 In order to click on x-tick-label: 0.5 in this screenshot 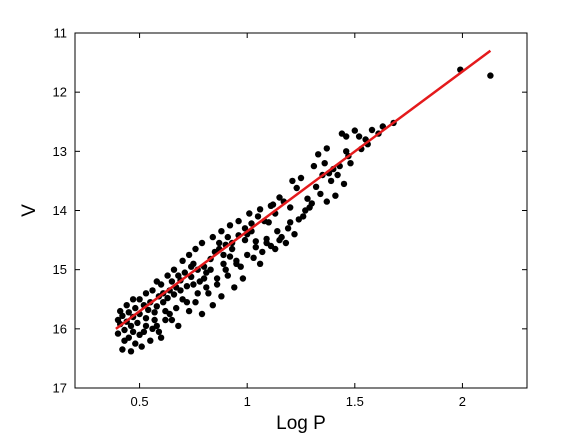, I will do `click(140, 401)`.